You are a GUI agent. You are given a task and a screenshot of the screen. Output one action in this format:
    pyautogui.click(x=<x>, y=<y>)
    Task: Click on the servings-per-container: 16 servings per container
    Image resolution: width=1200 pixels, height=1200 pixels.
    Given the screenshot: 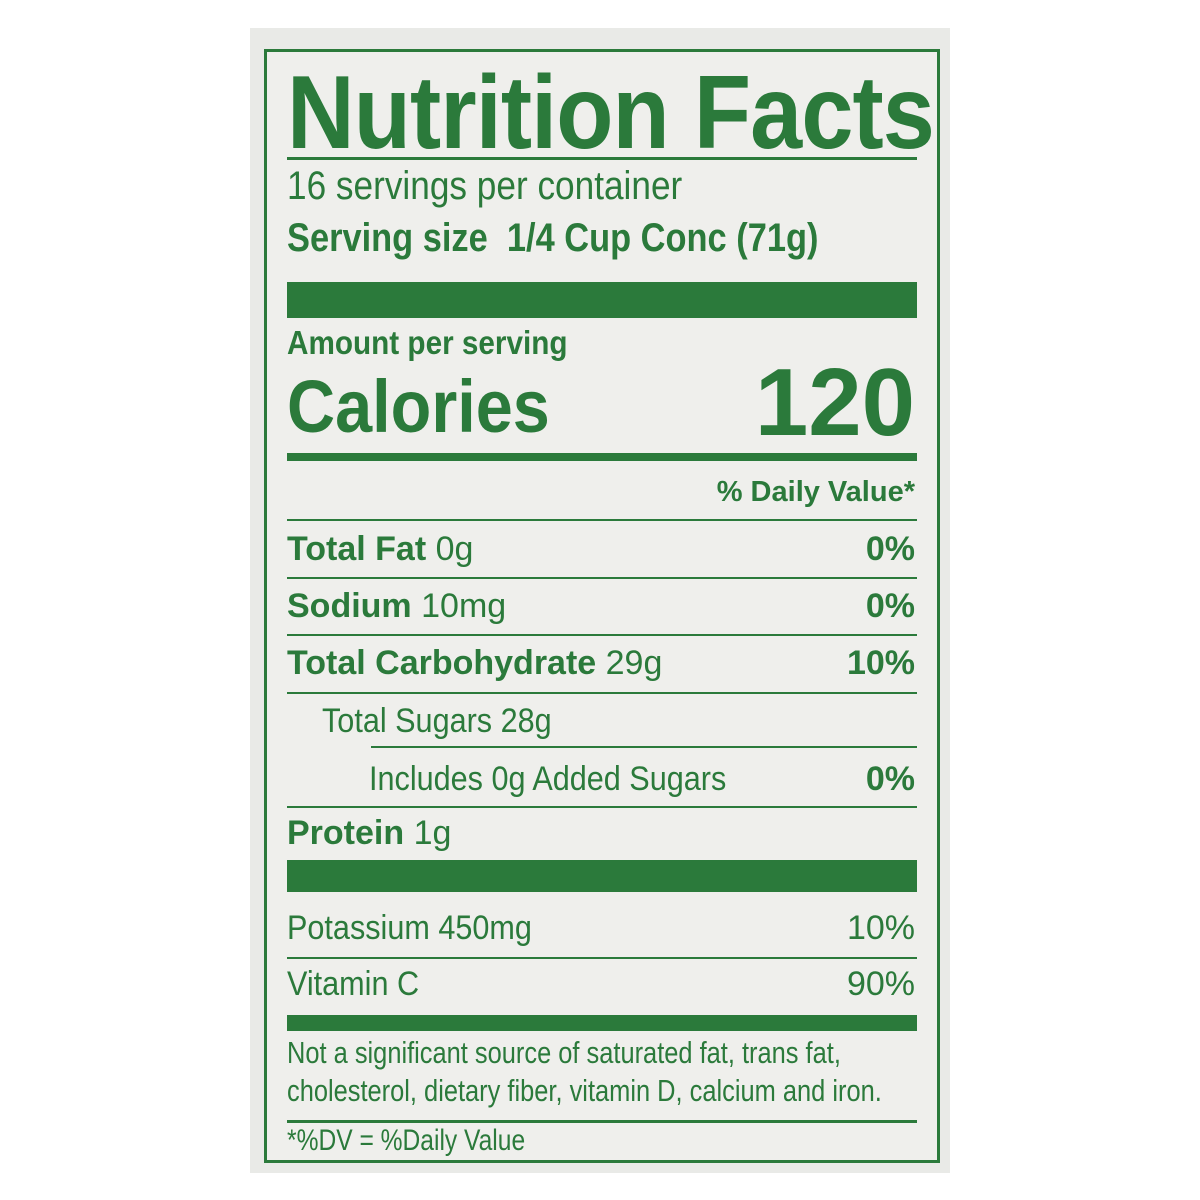 What is the action you would take?
    pyautogui.click(x=511, y=186)
    